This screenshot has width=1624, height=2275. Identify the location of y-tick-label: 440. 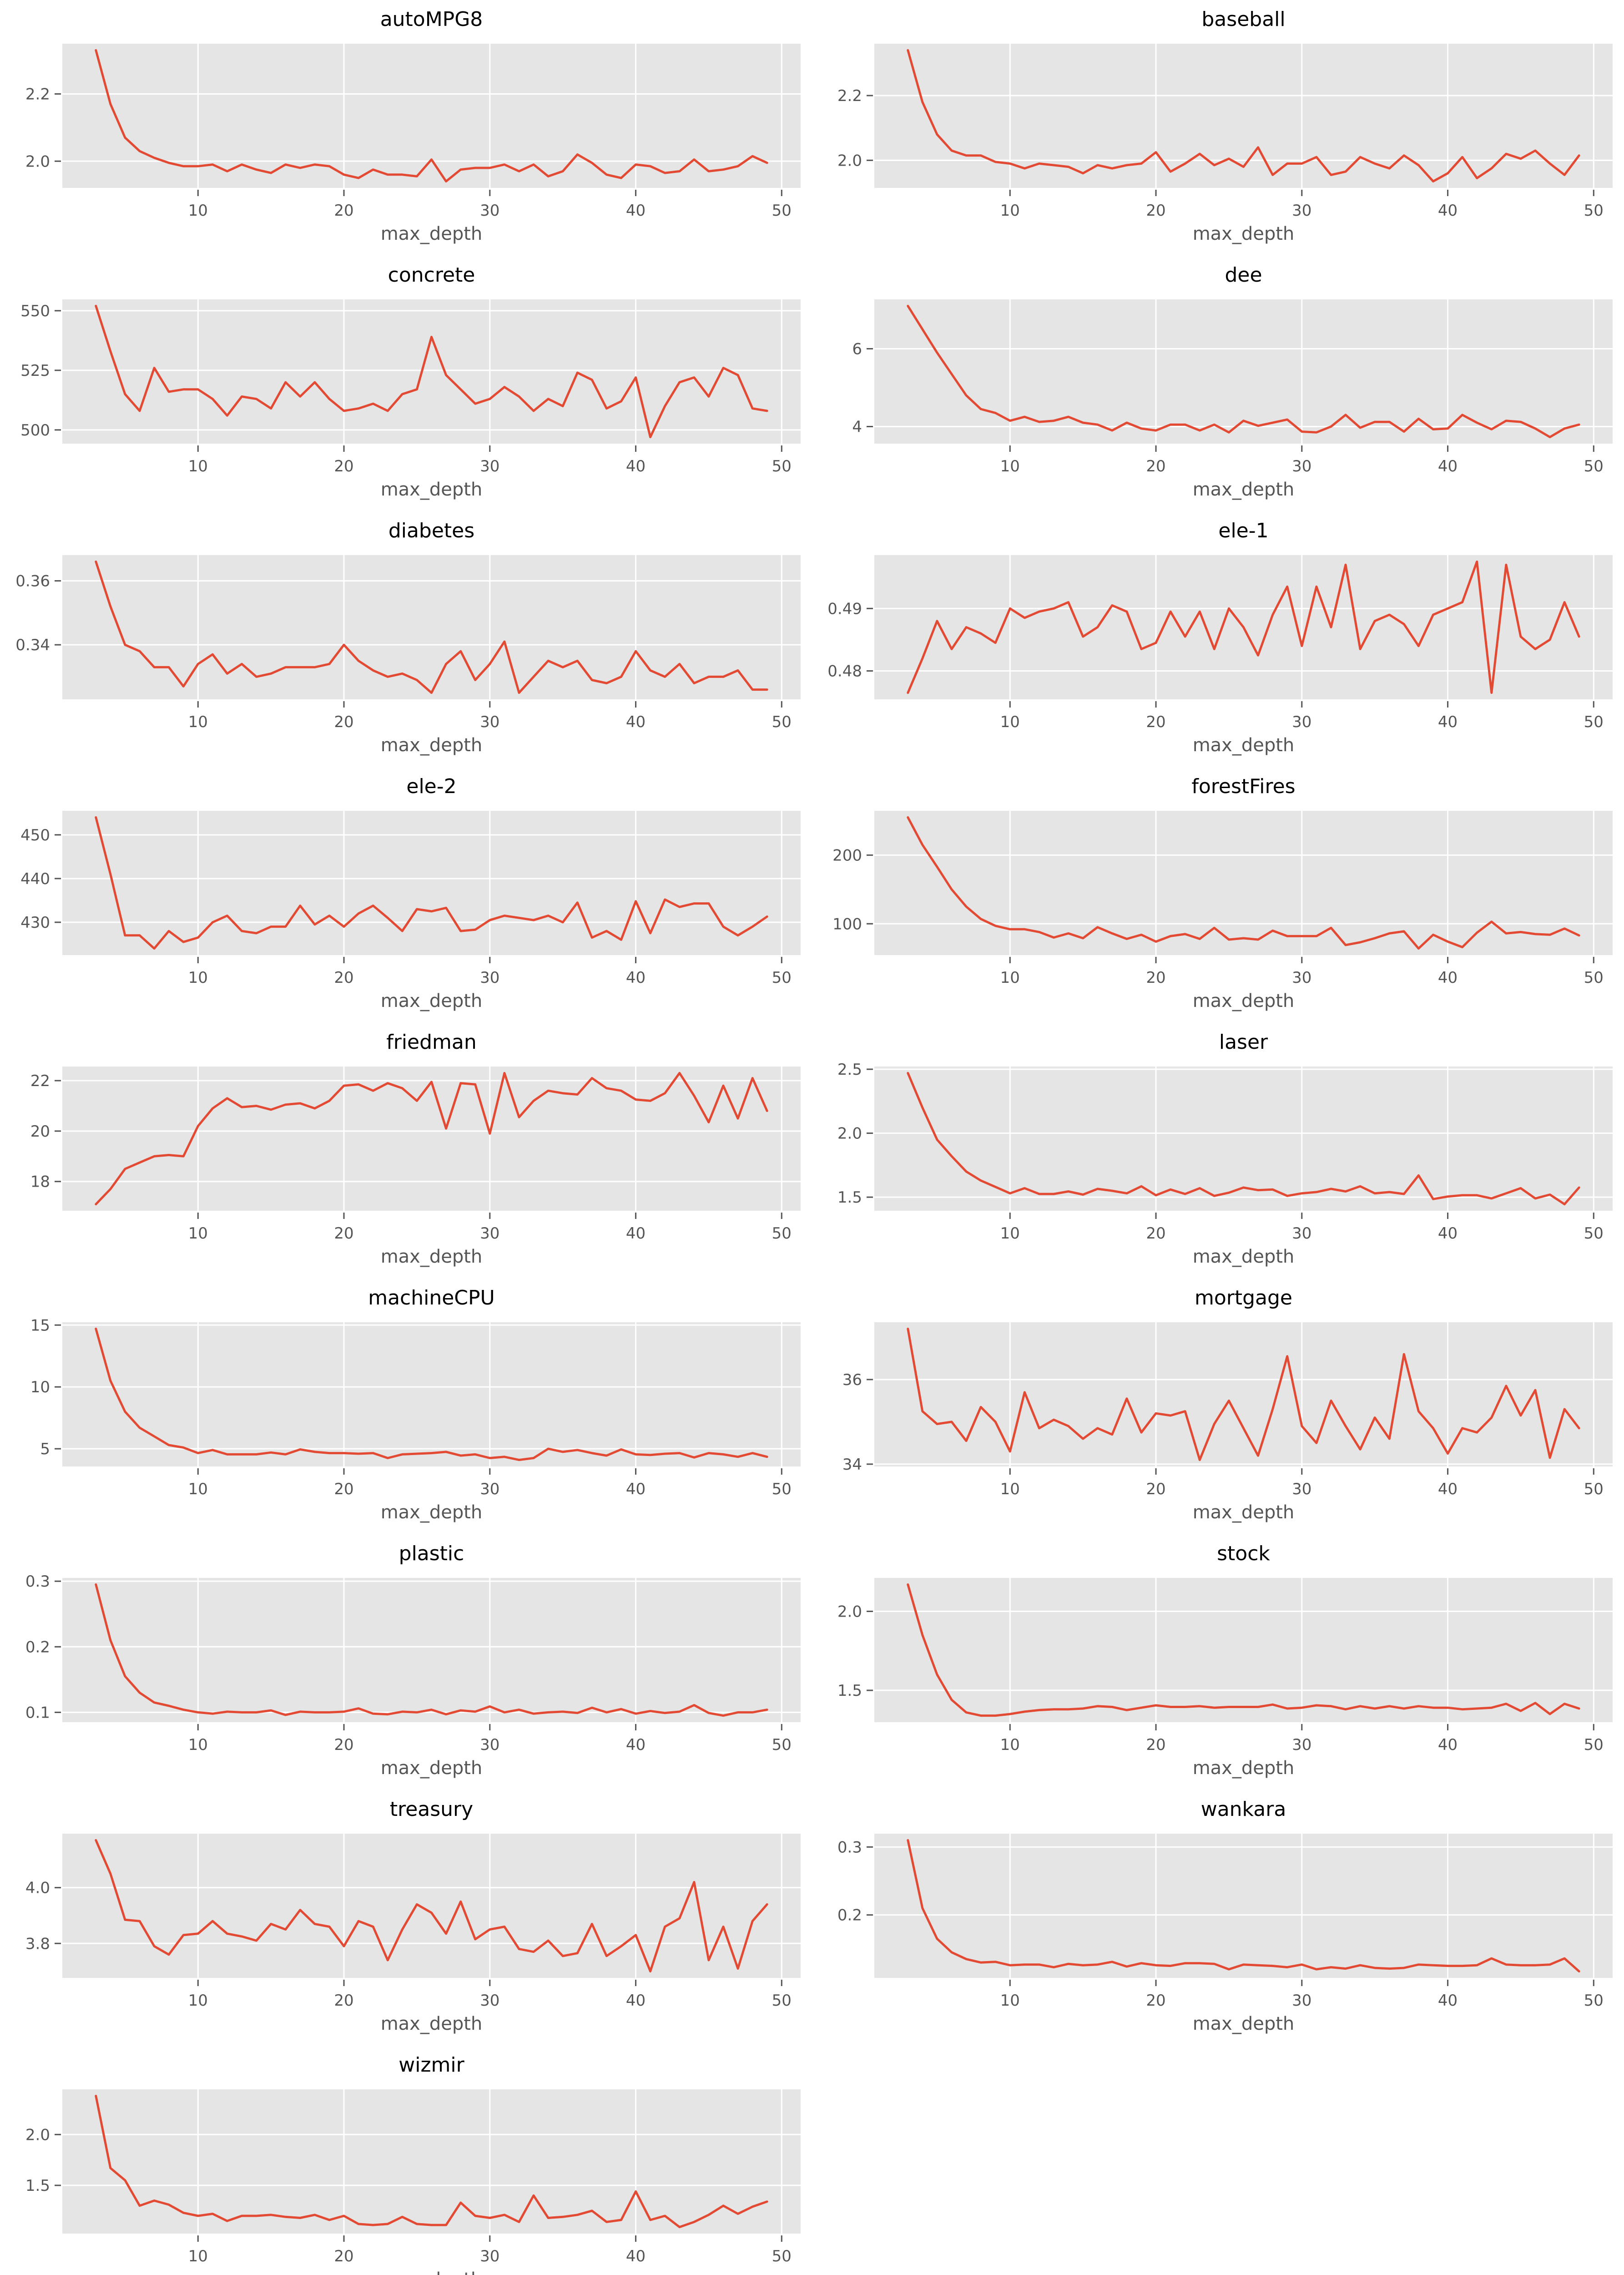
(35, 879).